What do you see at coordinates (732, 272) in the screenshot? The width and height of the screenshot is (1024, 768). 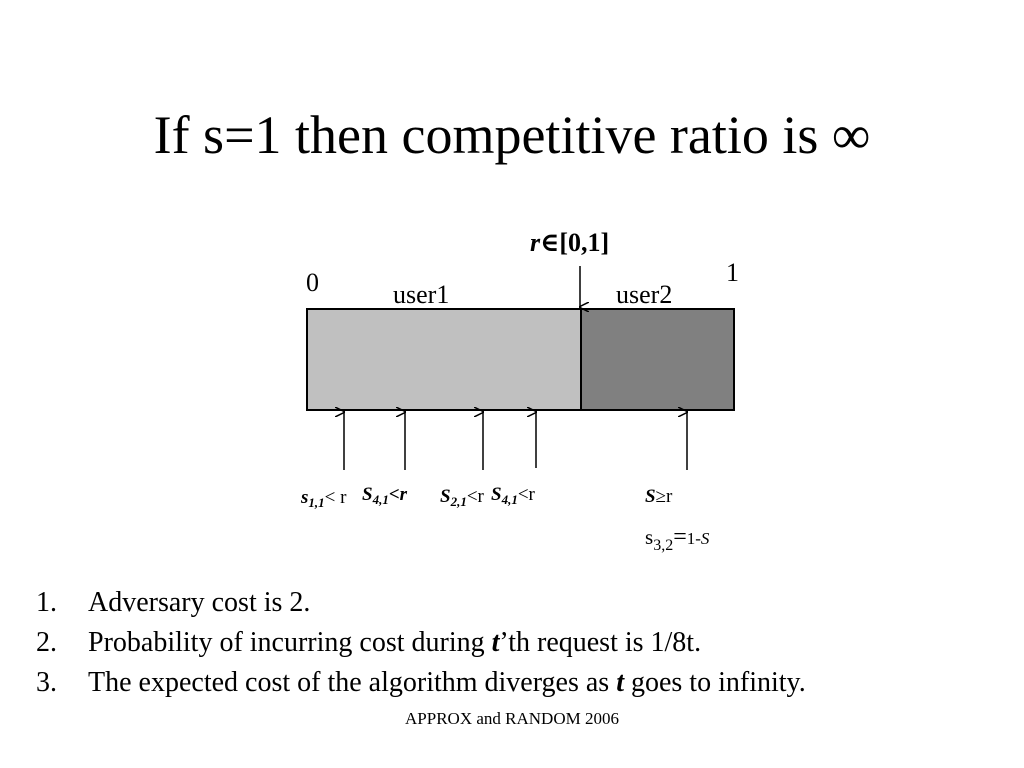 I see `interval-end-label: 1` at bounding box center [732, 272].